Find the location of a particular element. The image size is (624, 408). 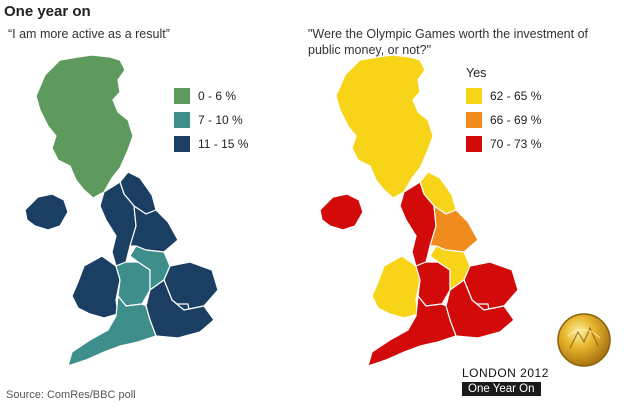

left-legend: 0 - 6 % 7 - 10 % 11 - 15 % is located at coordinates (229, 121).